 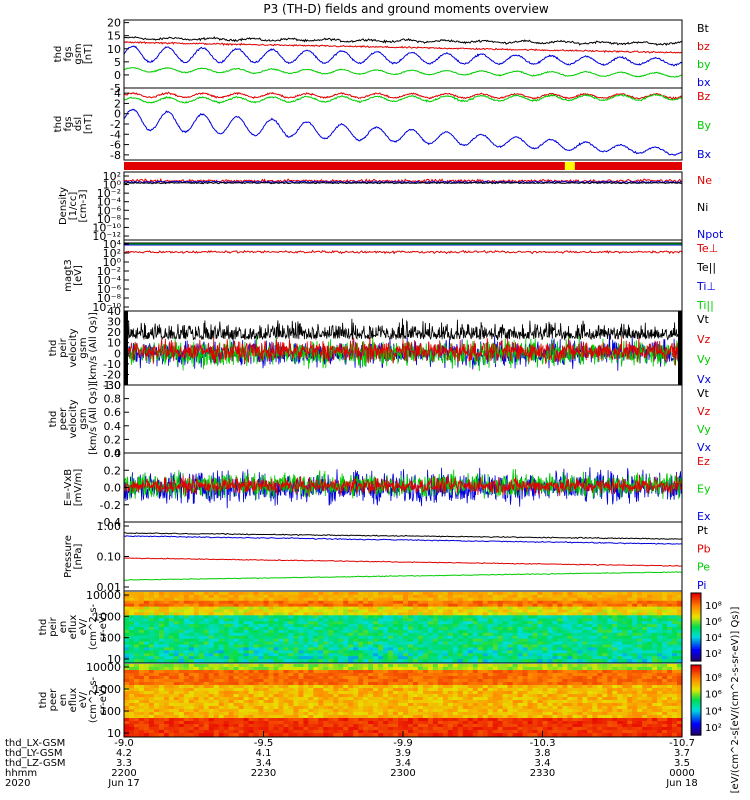 What do you see at coordinates (704, 411) in the screenshot?
I see `legend-vz: Vz` at bounding box center [704, 411].